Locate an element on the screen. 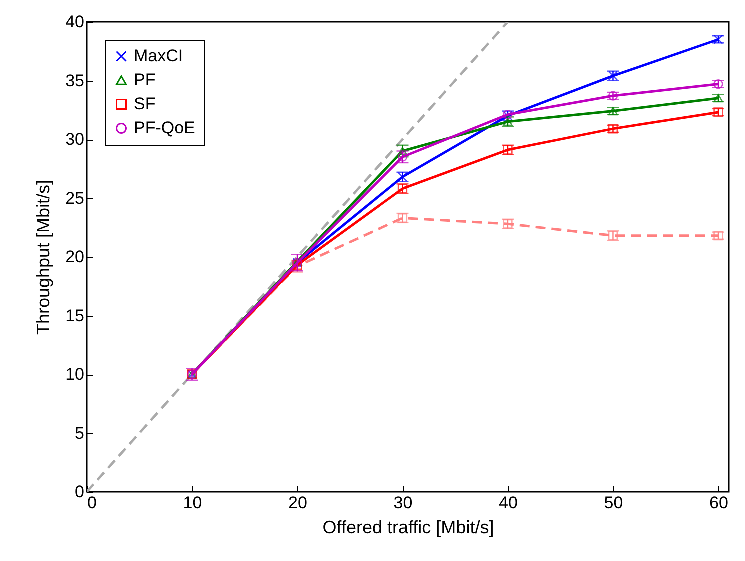  y-tick-label: 35 is located at coordinates (75, 80).